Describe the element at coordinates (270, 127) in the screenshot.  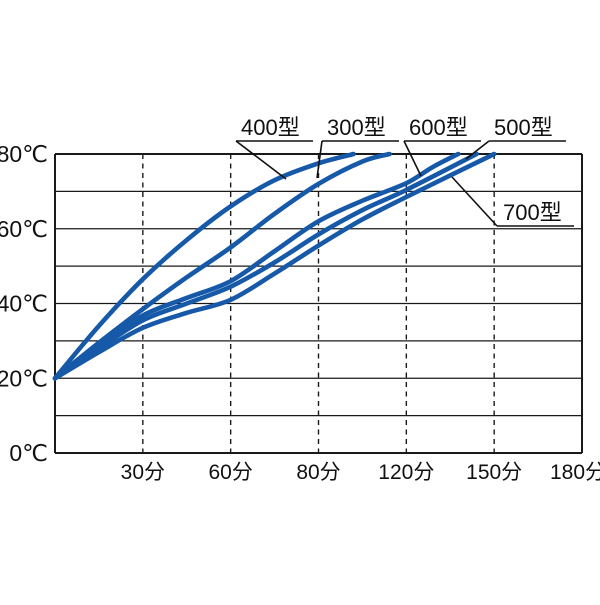
I see `series-label-400型: 400型` at that location.